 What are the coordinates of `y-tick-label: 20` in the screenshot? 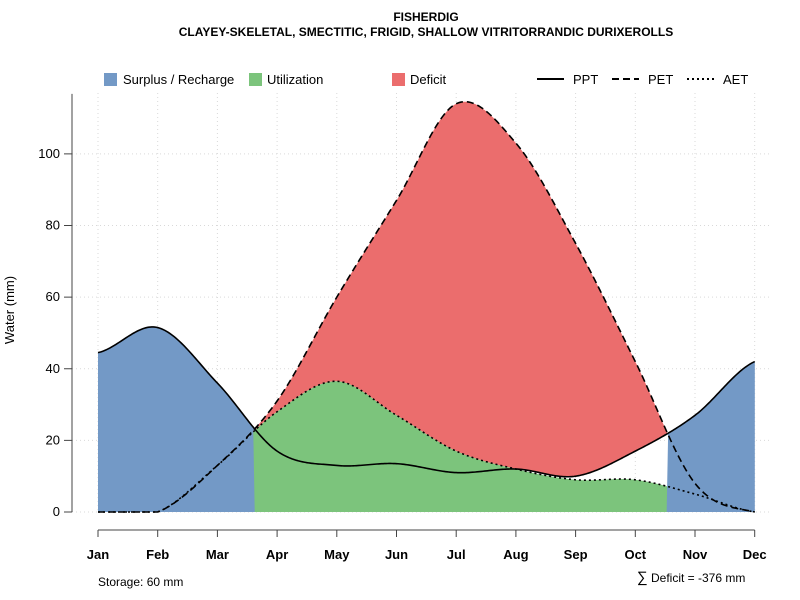 It's located at (53, 439).